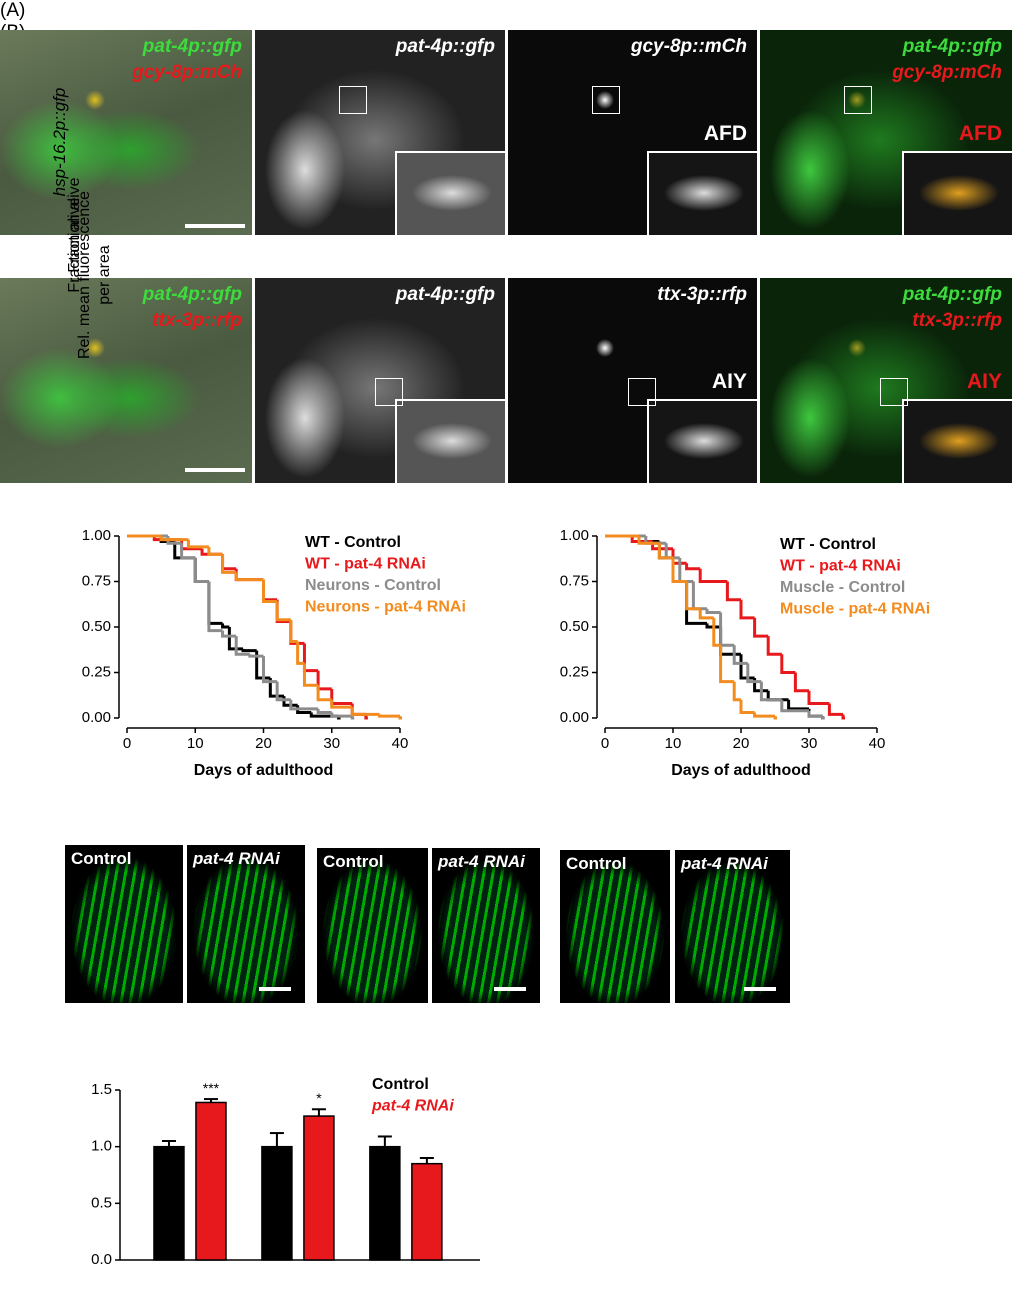 The image size is (1014, 1300). I want to click on channel-label: gcy-8p::mCh, so click(688, 46).